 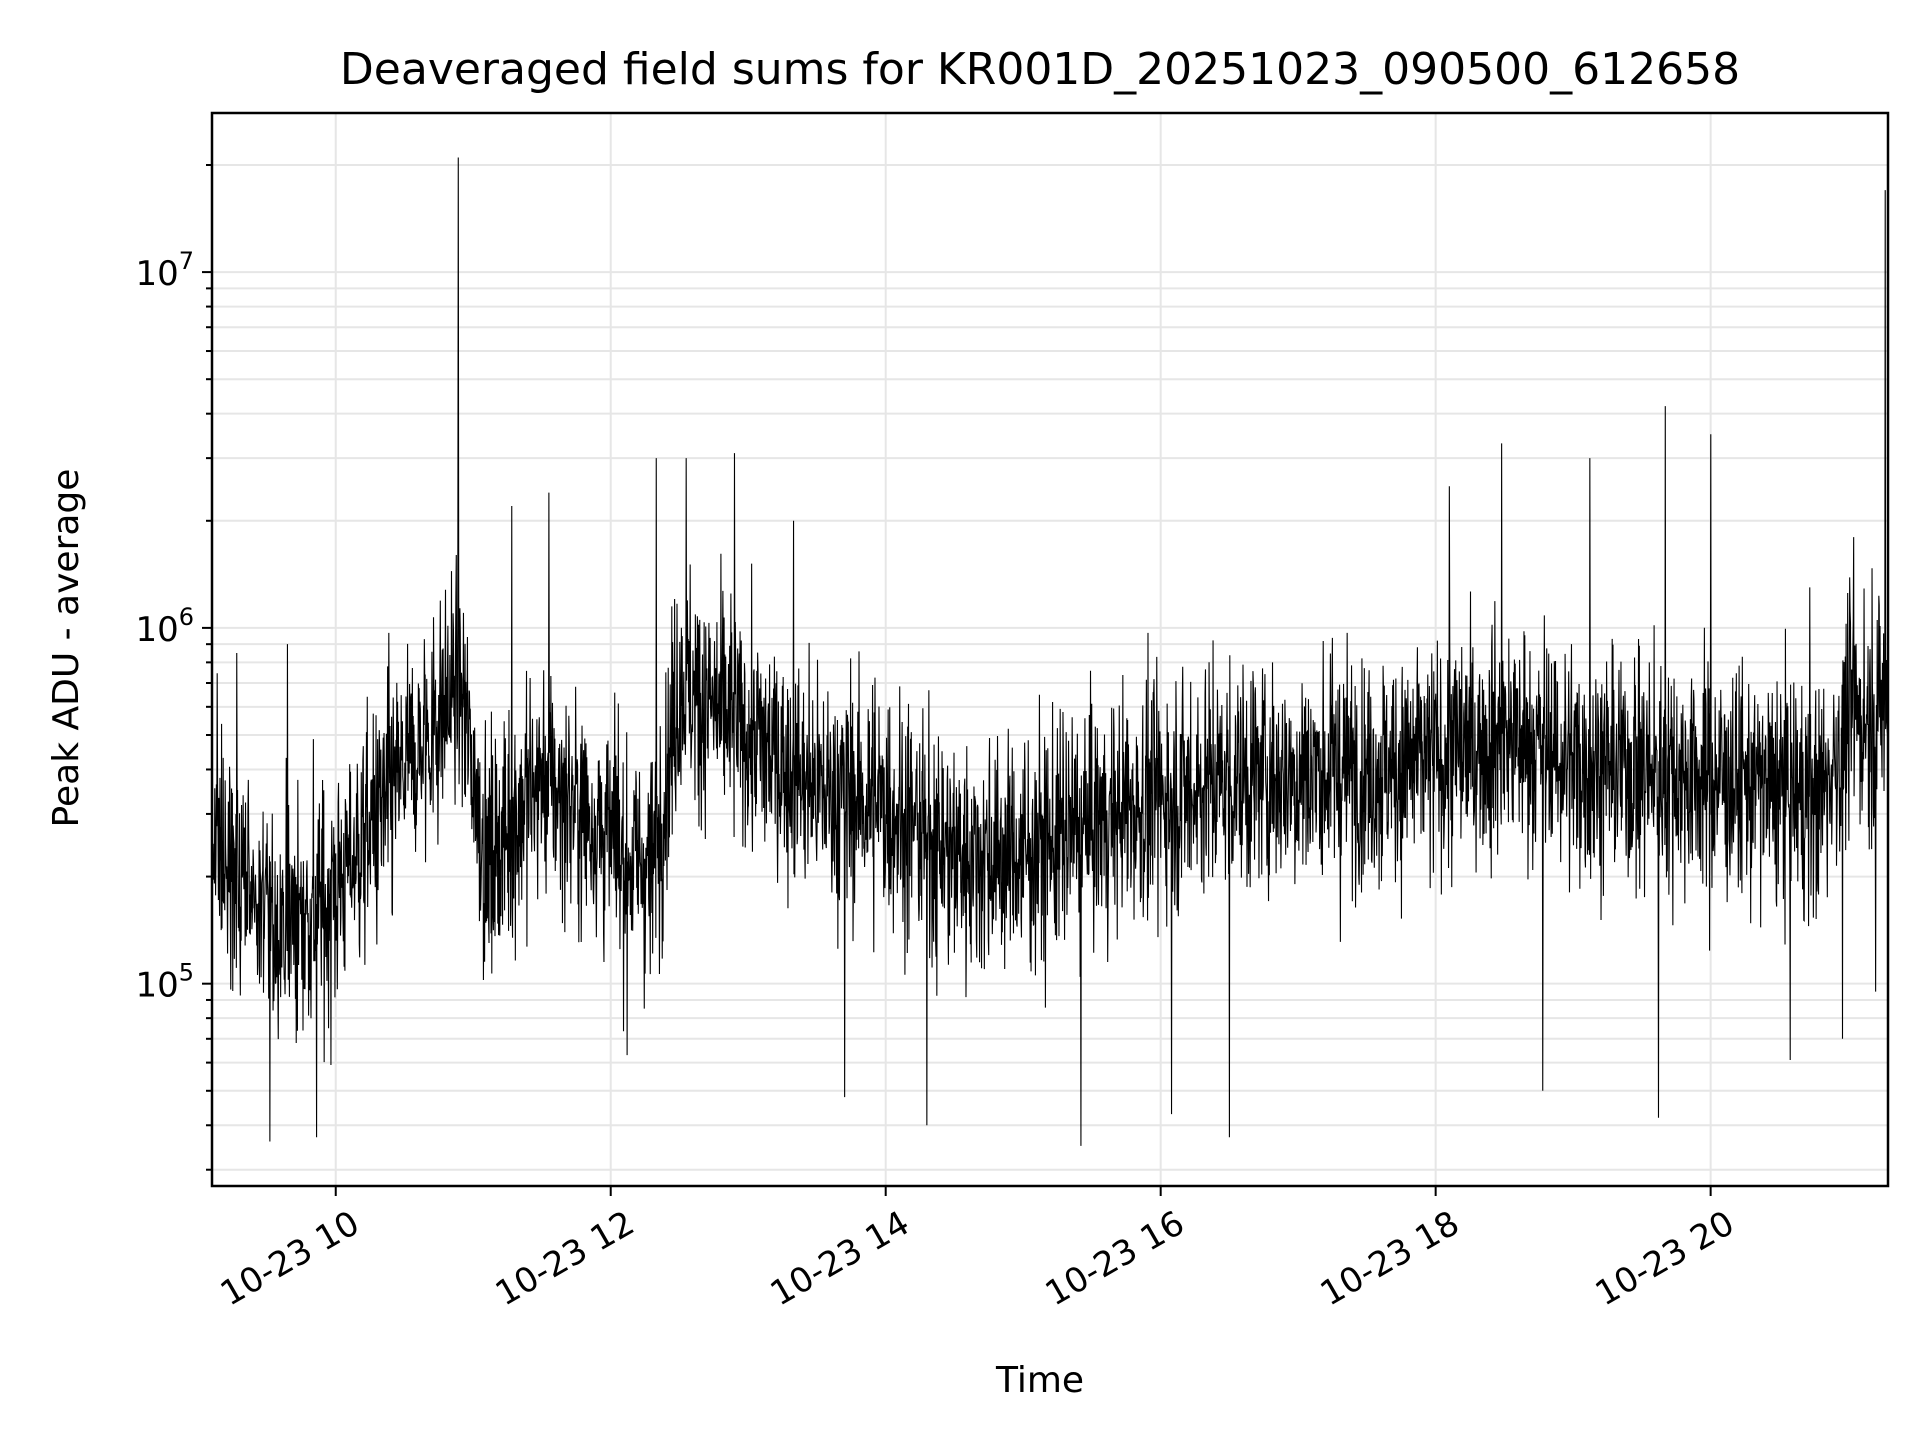 What do you see at coordinates (164, 626) in the screenshot?
I see `y-tick-label: 10⁶` at bounding box center [164, 626].